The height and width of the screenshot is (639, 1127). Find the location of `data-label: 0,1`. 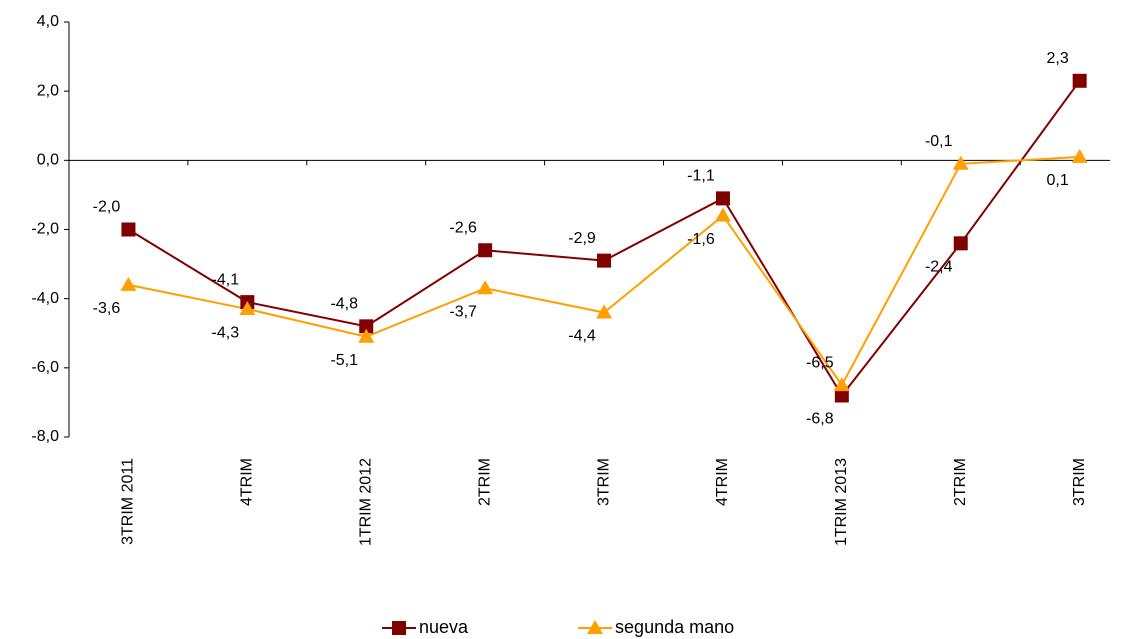

data-label: 0,1 is located at coordinates (1058, 180).